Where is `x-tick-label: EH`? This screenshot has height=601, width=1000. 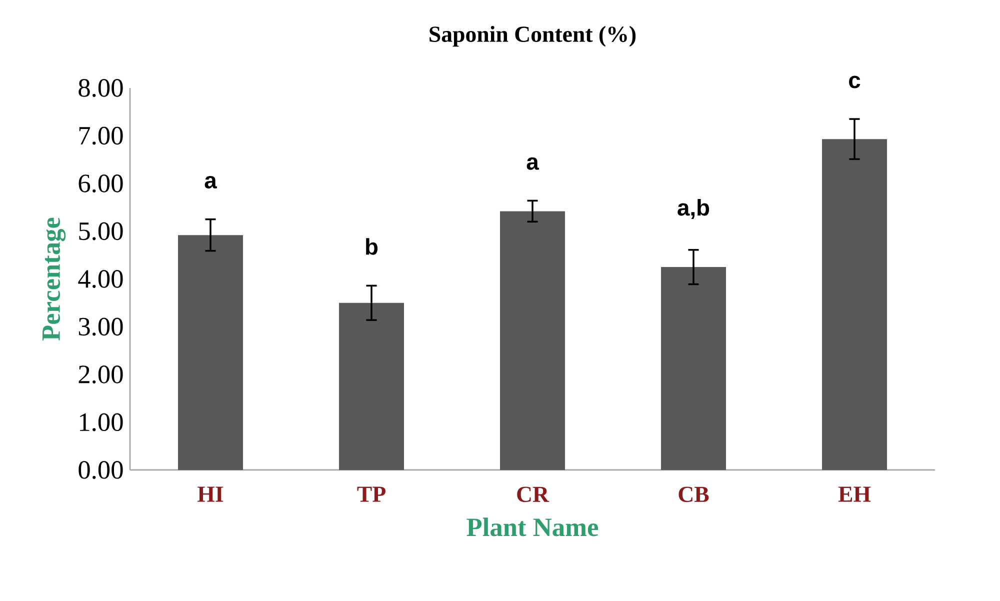 x-tick-label: EH is located at coordinates (854, 494).